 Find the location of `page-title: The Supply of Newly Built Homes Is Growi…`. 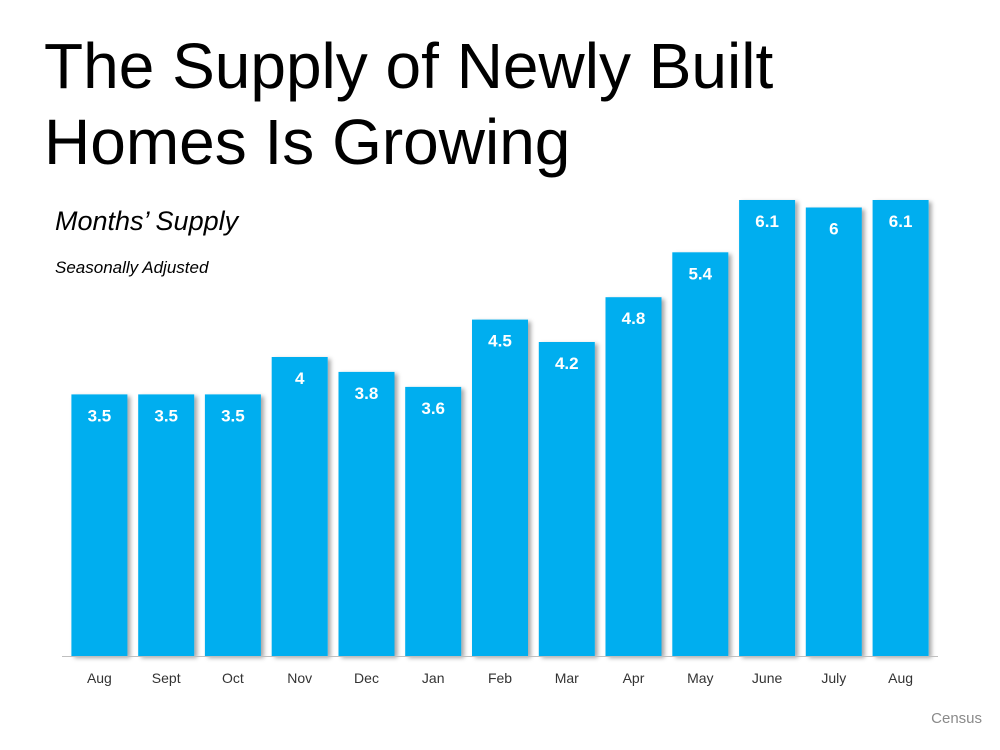

page-title: The Supply of Newly Built Homes Is Growi… is located at coordinates (409, 104).